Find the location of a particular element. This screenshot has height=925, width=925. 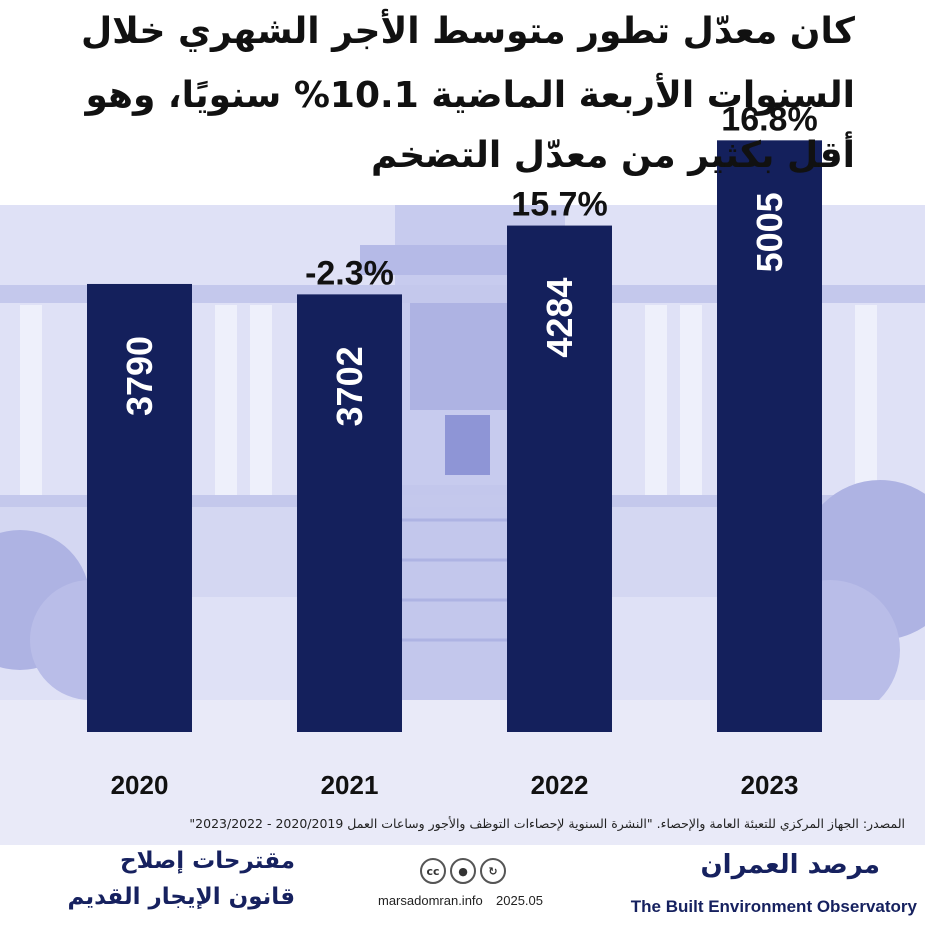

category-label-2020: 2020 is located at coordinates (140, 785).